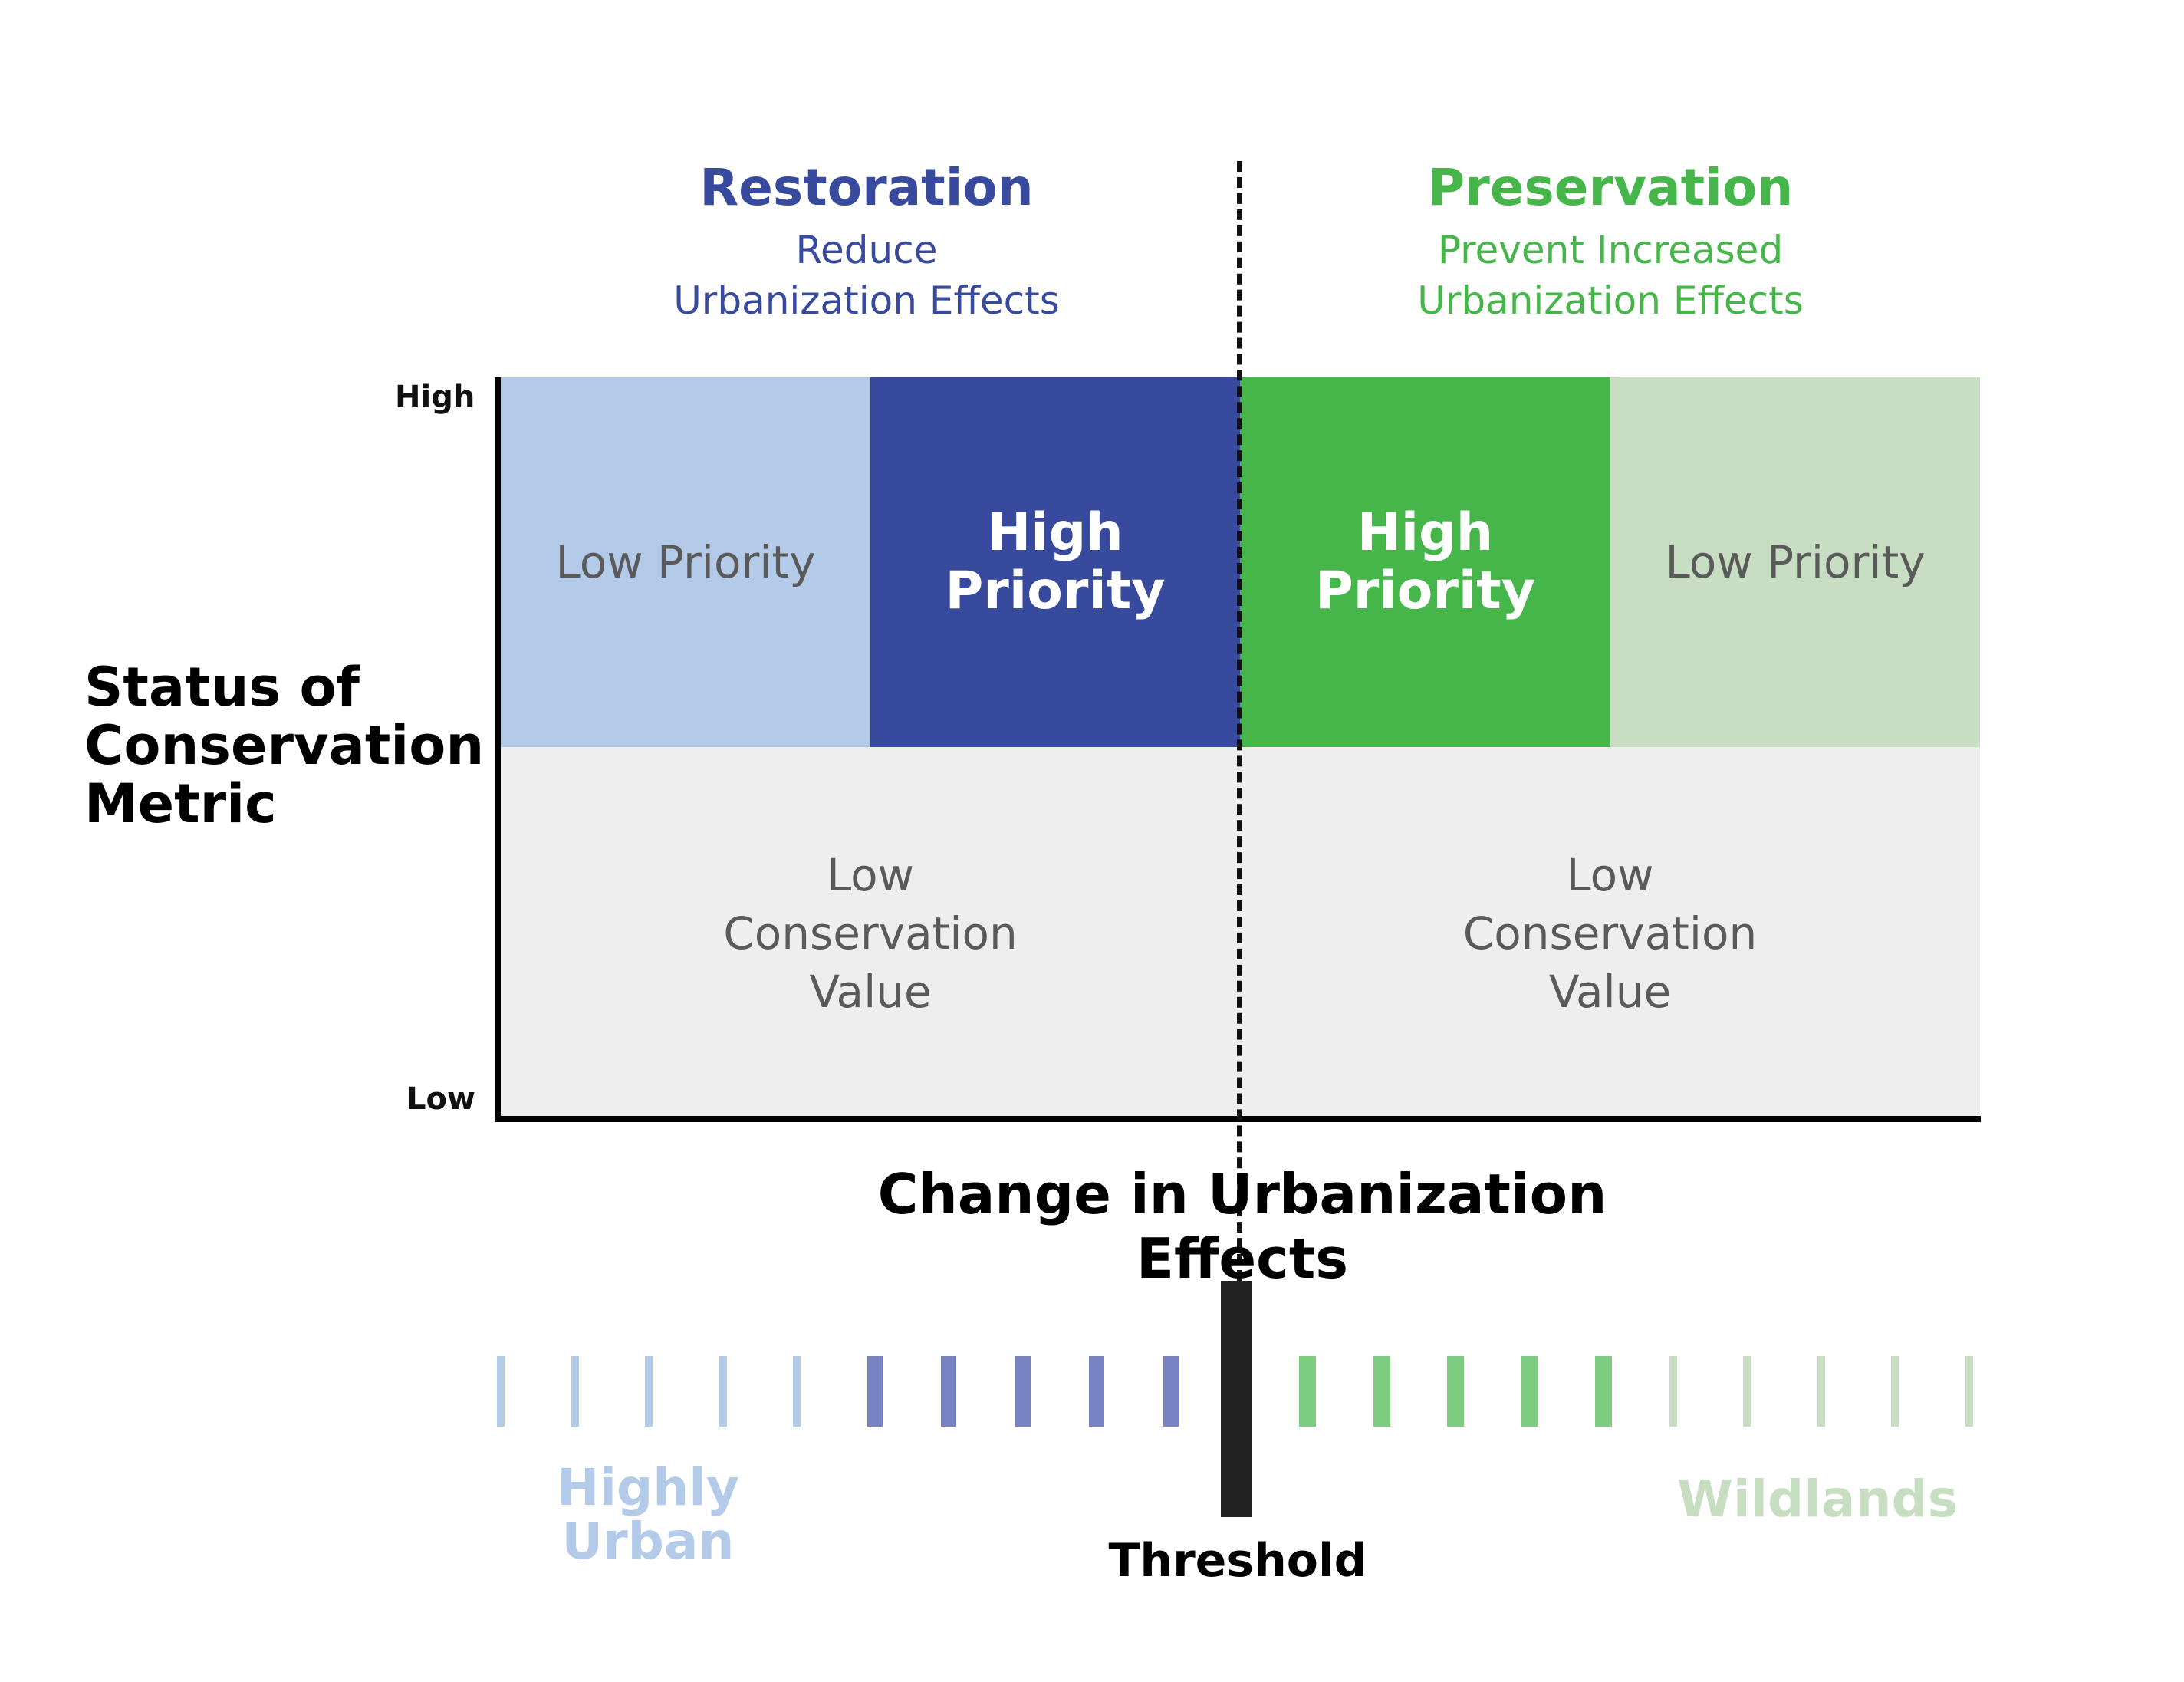  I want to click on restoration-subtitle-line2: Urbanization Effects, so click(866, 300).